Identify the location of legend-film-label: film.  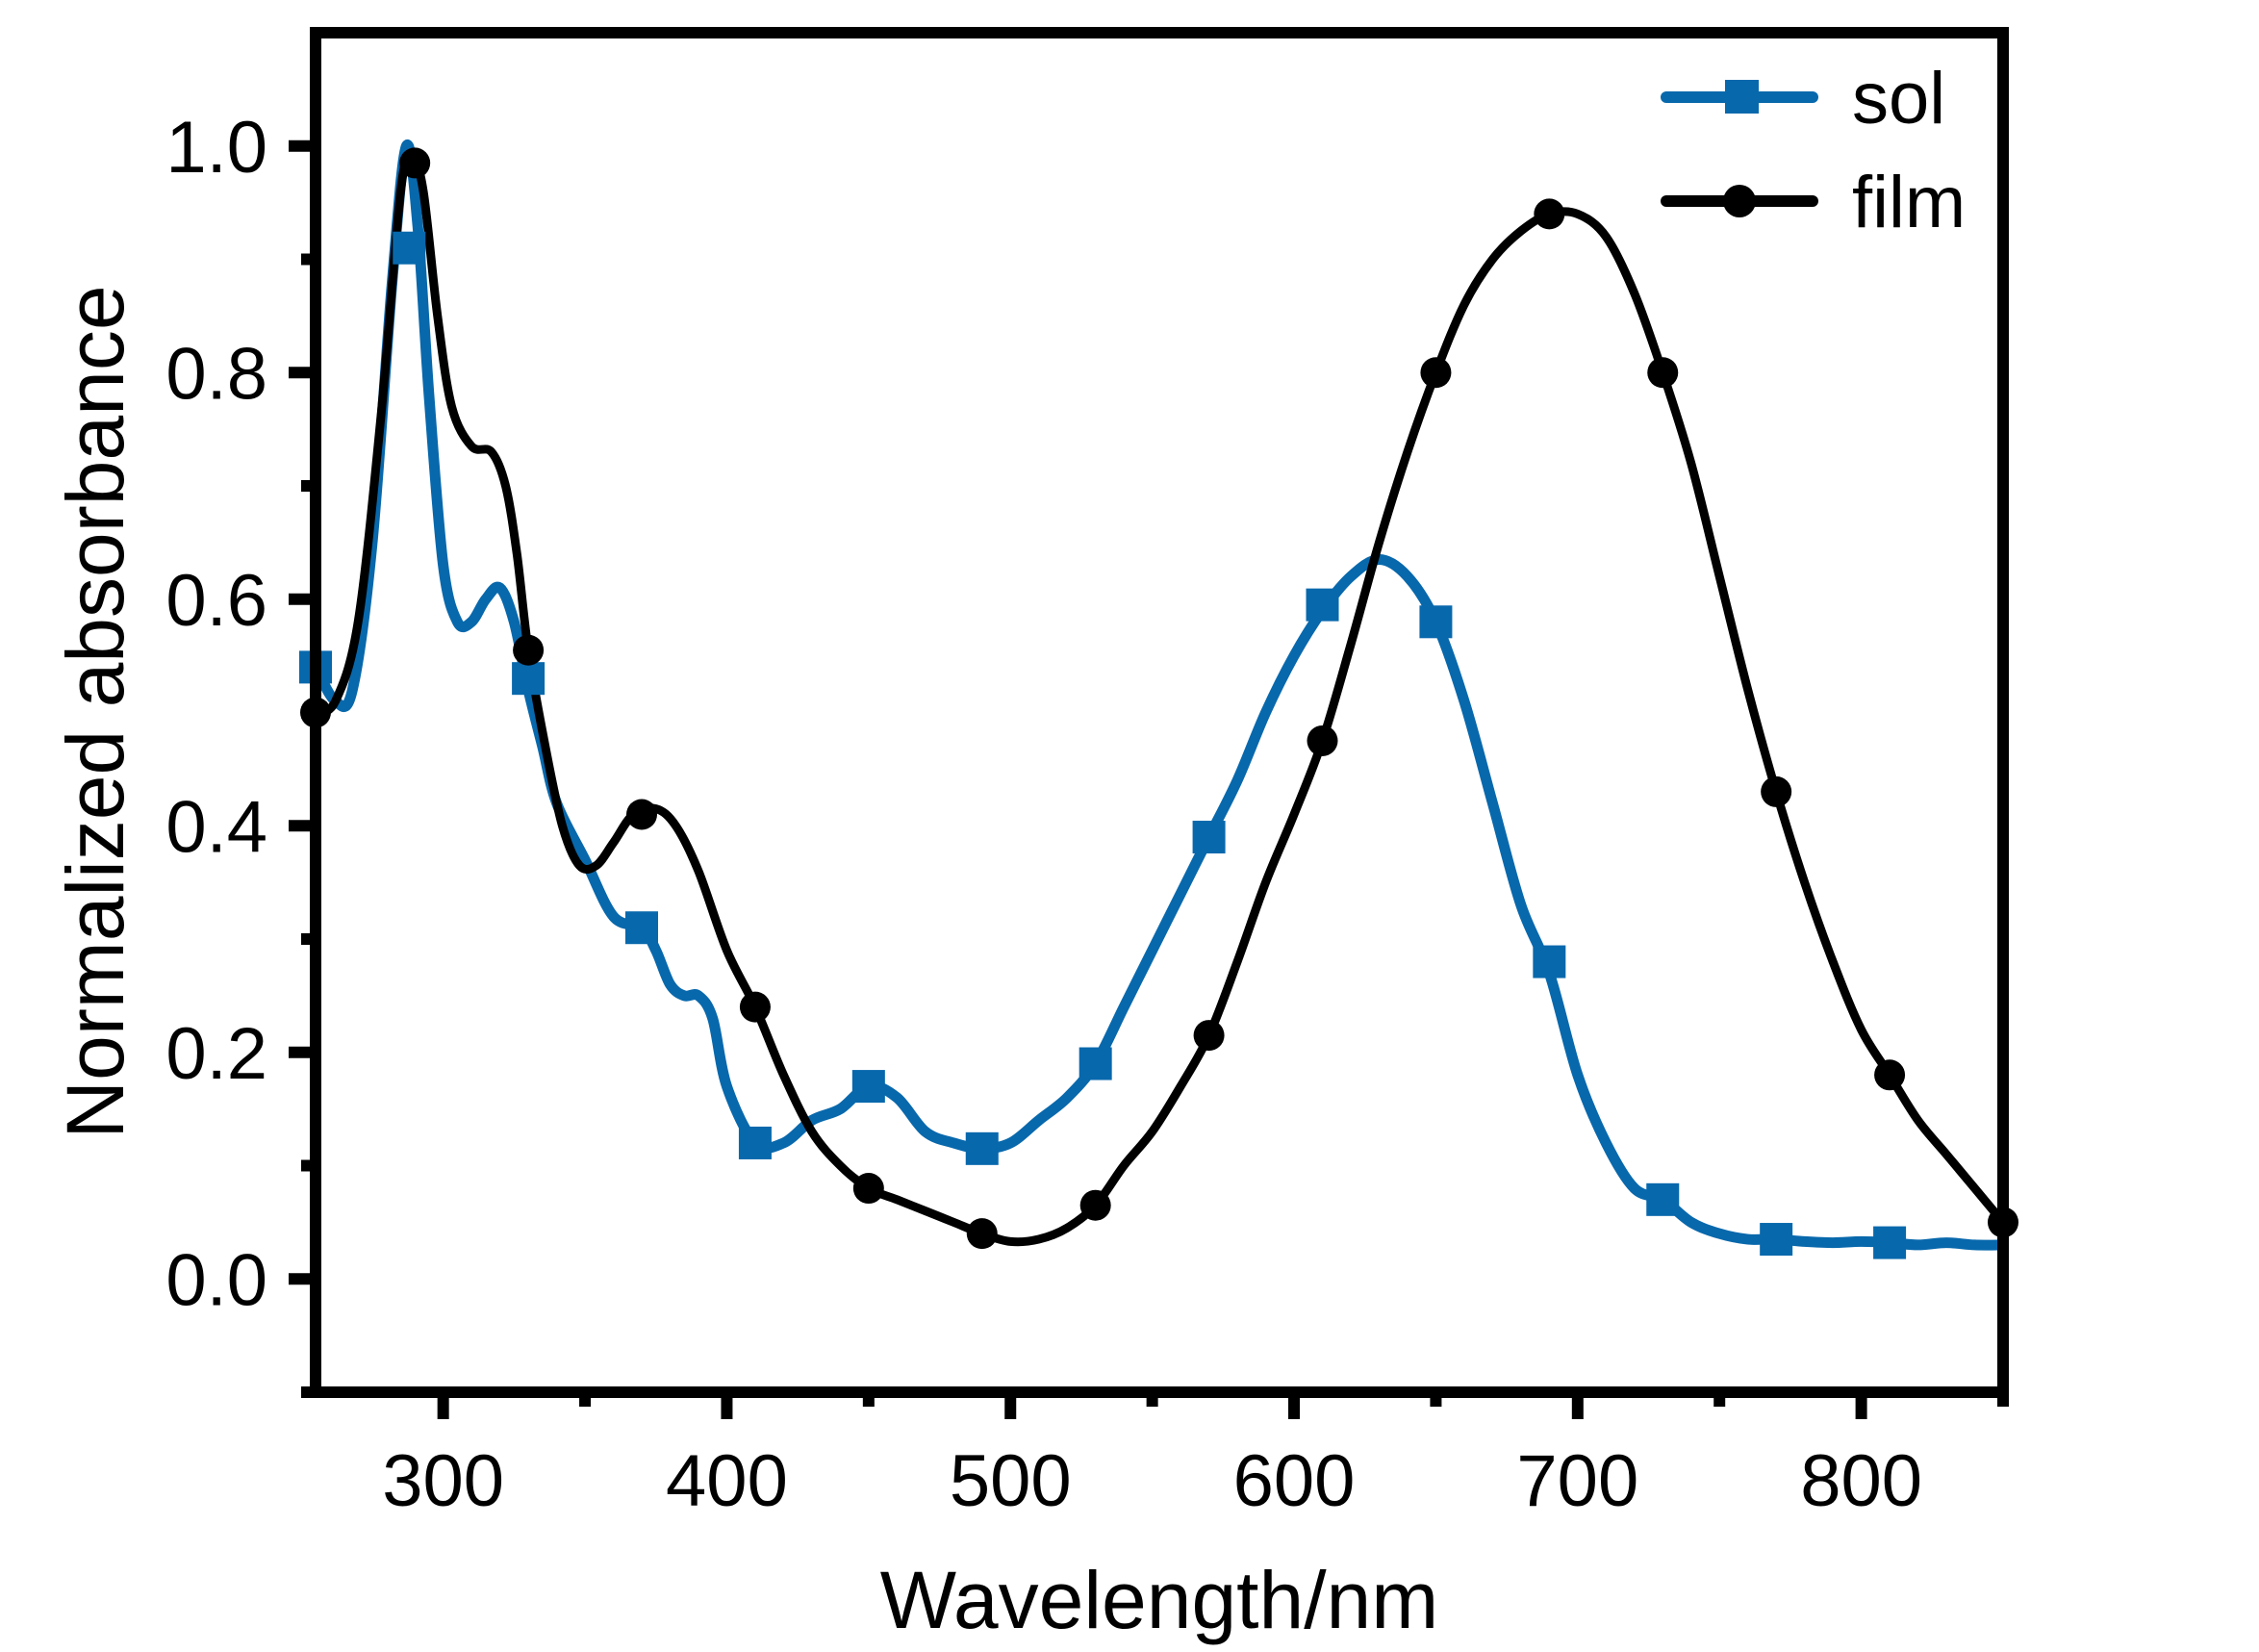
(1909, 202).